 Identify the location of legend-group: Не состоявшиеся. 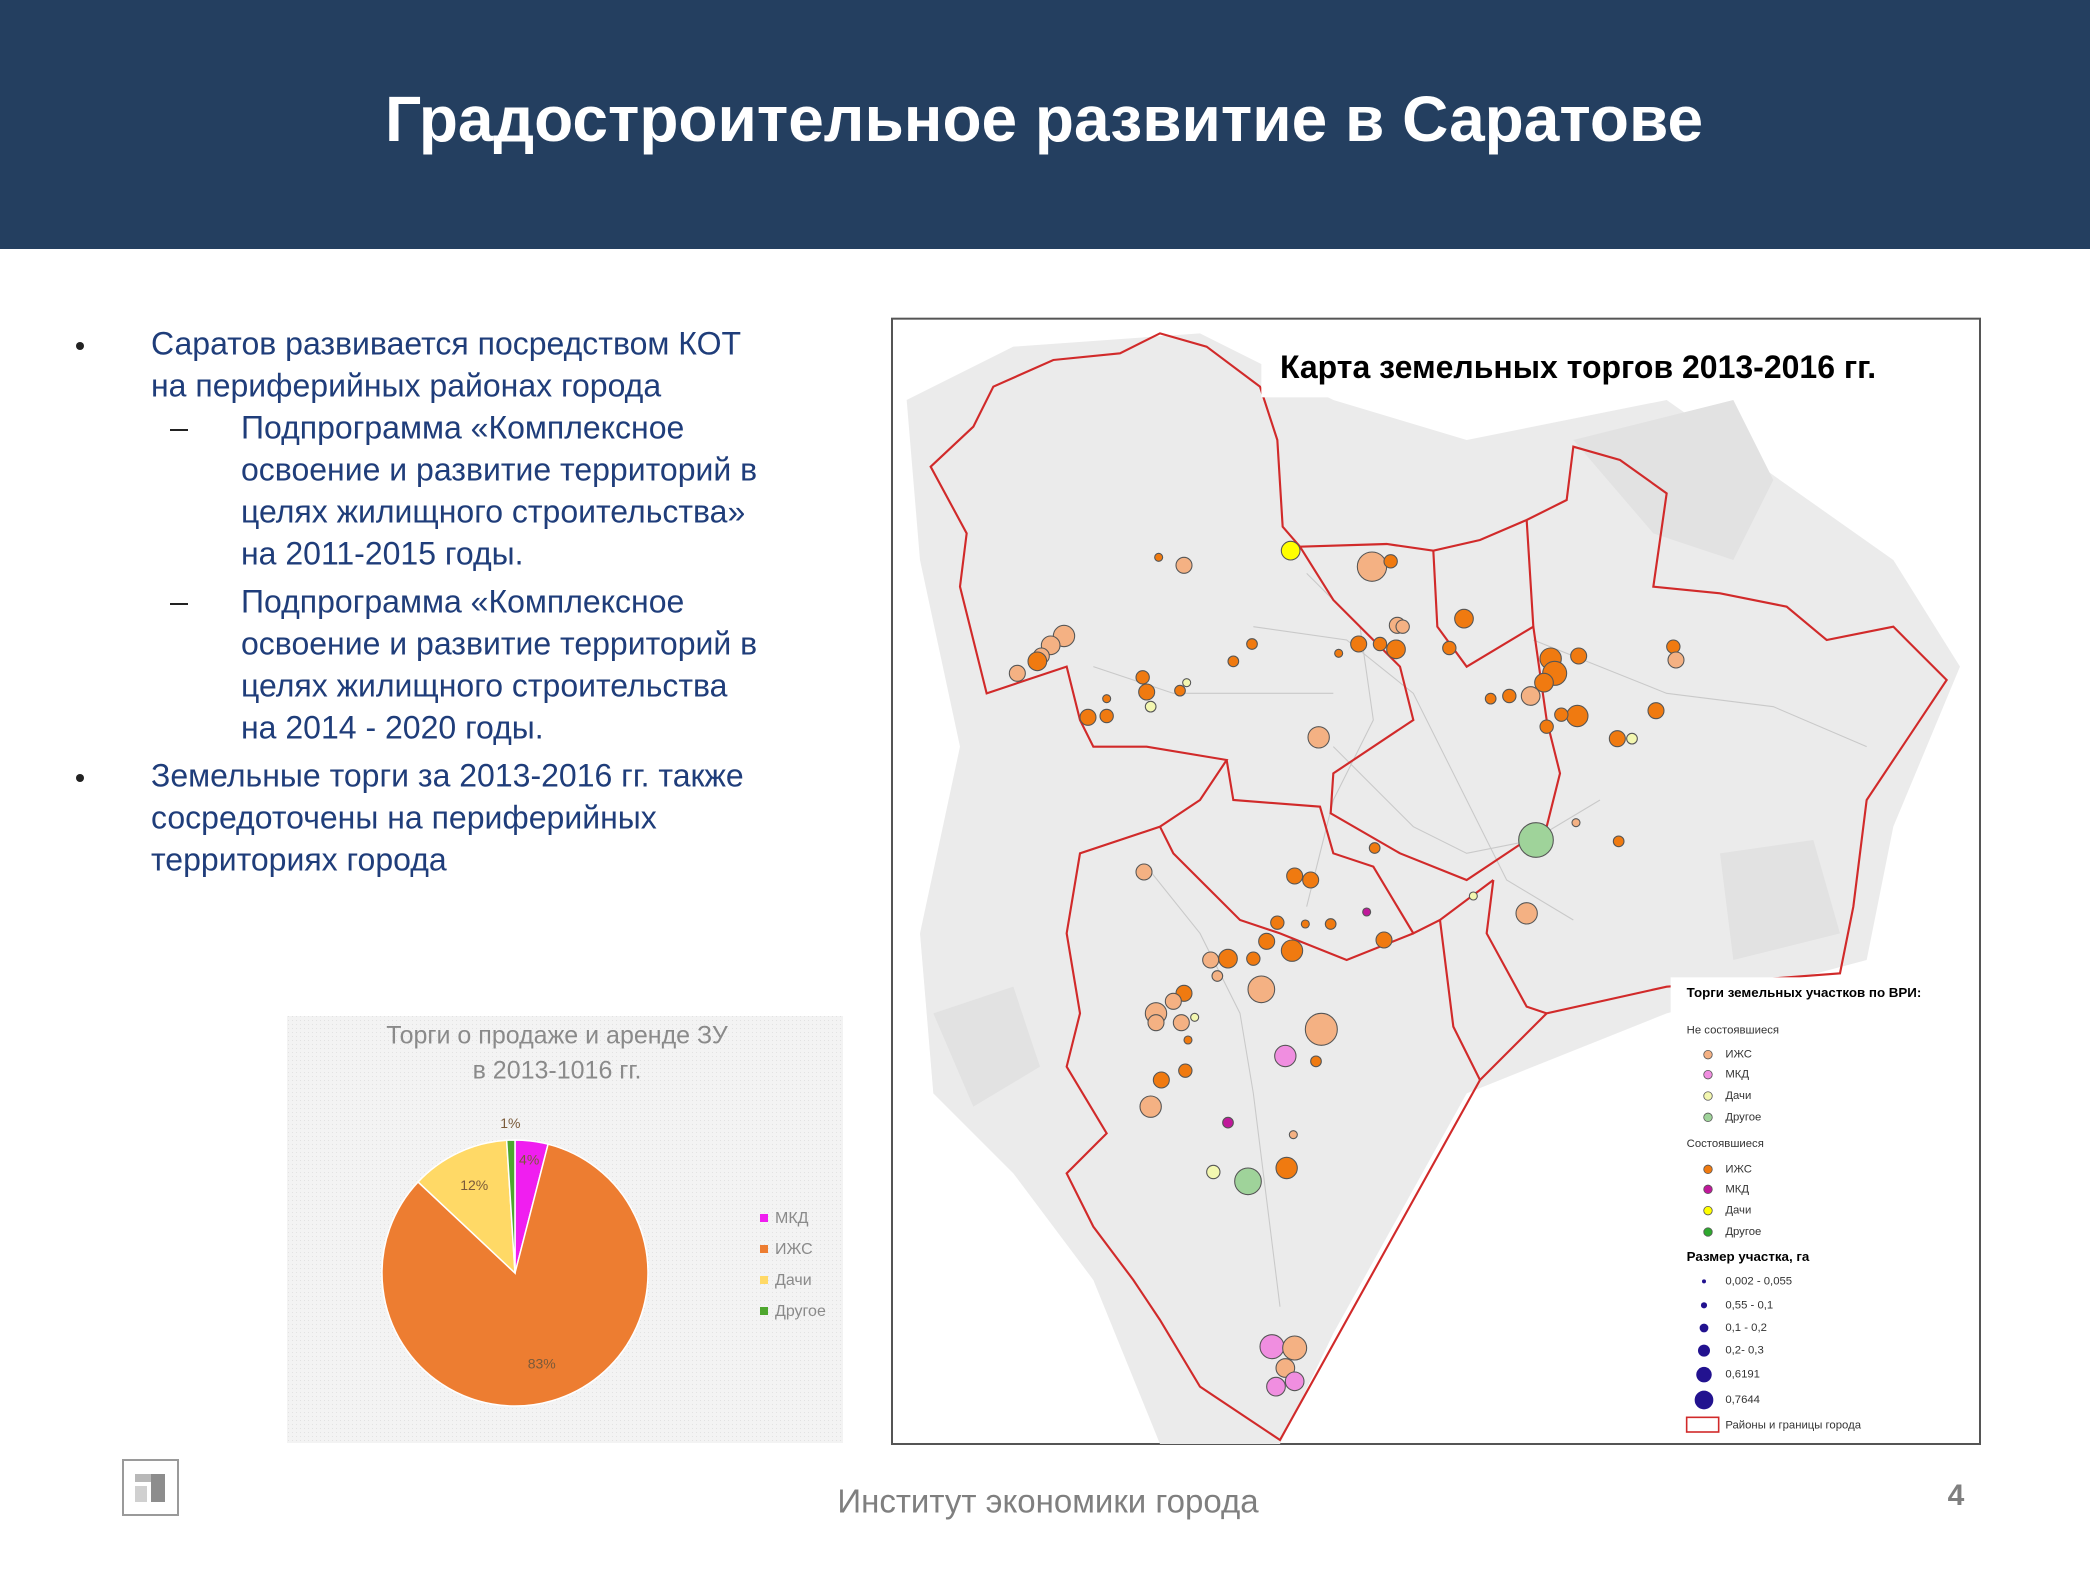
(1733, 1031).